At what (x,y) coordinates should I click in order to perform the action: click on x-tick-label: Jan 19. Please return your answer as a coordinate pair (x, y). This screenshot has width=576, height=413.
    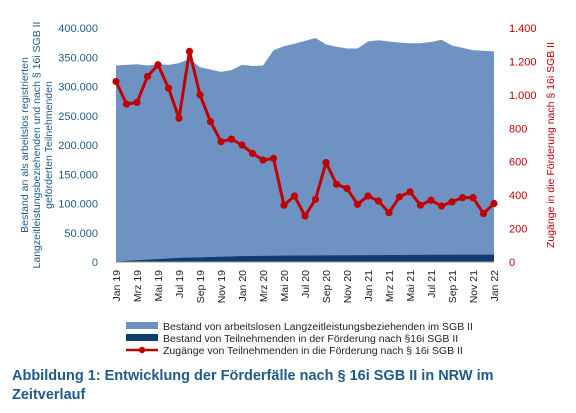
    Looking at the image, I should click on (117, 286).